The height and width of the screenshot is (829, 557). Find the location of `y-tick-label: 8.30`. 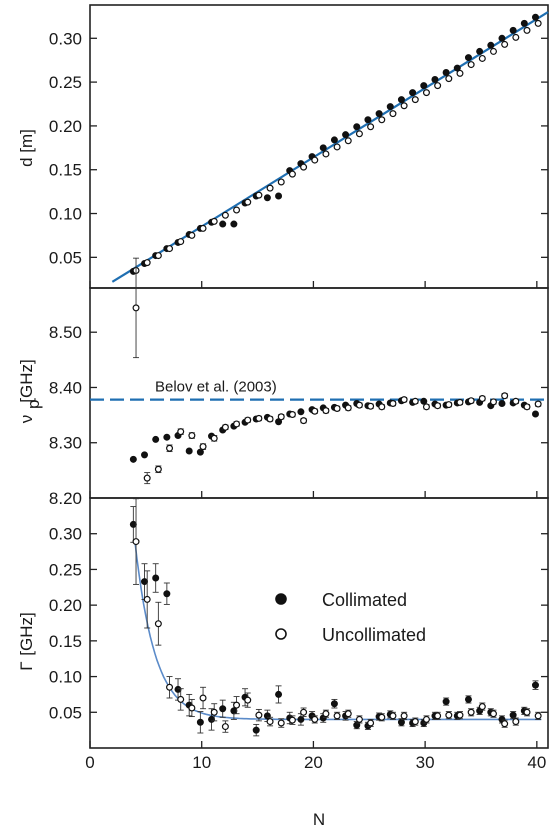

y-tick-label: 8.30 is located at coordinates (65, 443).